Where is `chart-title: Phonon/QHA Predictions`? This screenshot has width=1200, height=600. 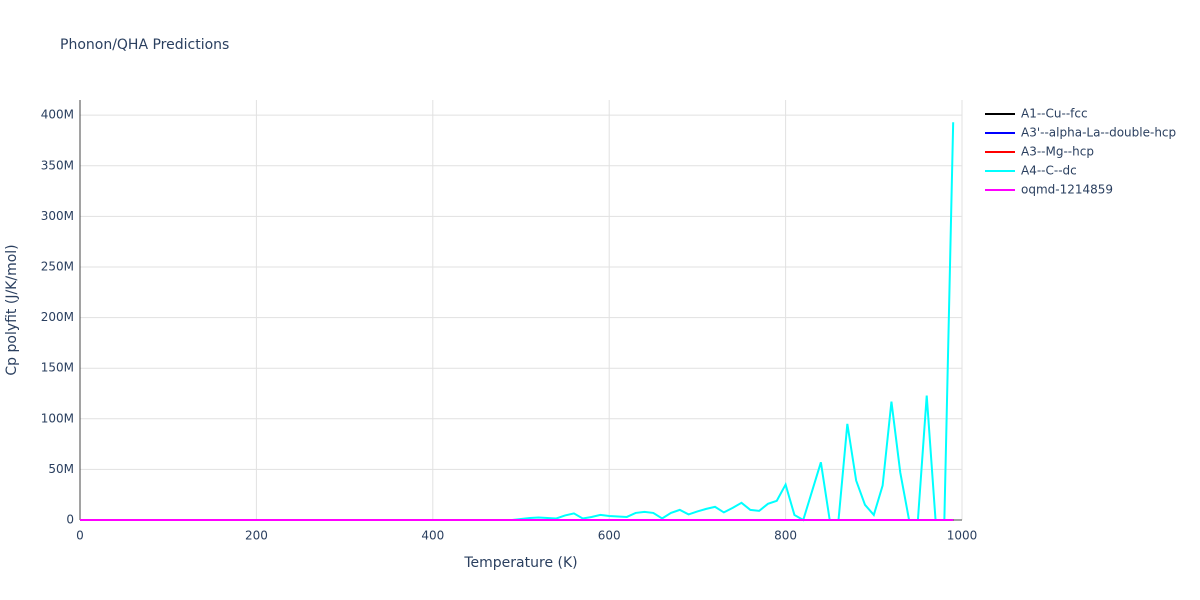
chart-title: Phonon/QHA Predictions is located at coordinates (144, 45).